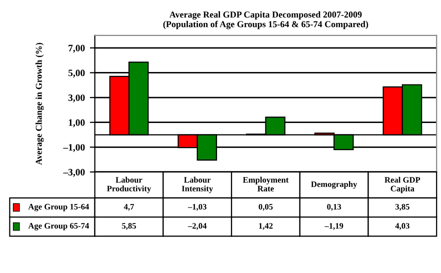 The width and height of the screenshot is (441, 273). What do you see at coordinates (74, 172) in the screenshot?
I see `y-tick-label: –3,00` at bounding box center [74, 172].